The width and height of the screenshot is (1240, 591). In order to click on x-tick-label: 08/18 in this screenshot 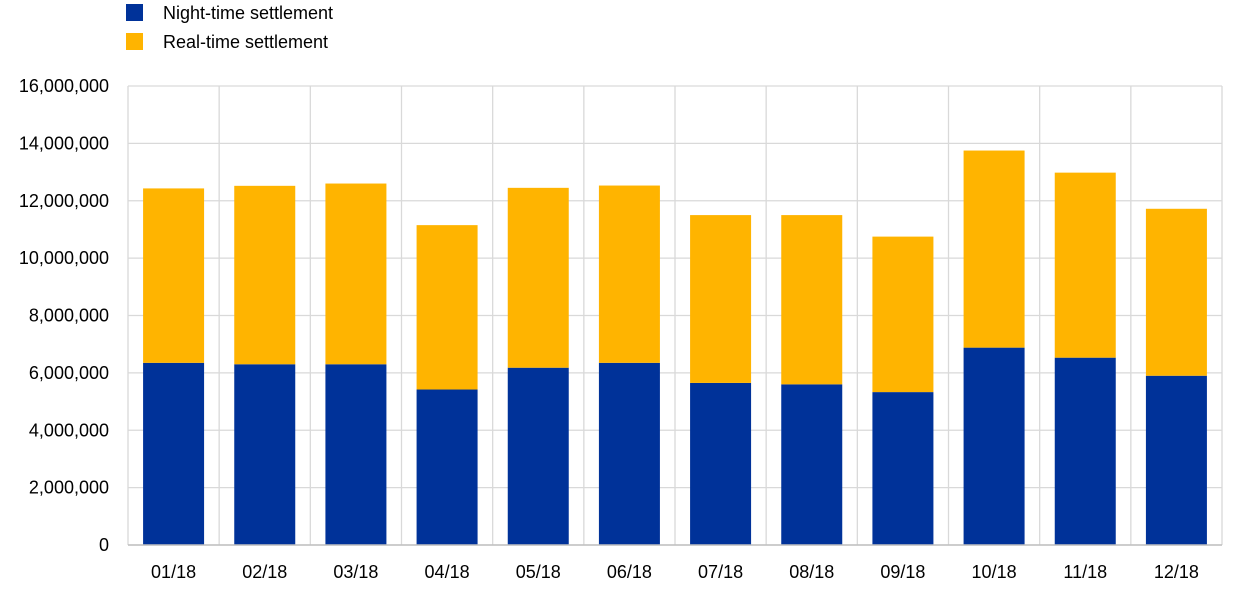, I will do `click(811, 572)`.